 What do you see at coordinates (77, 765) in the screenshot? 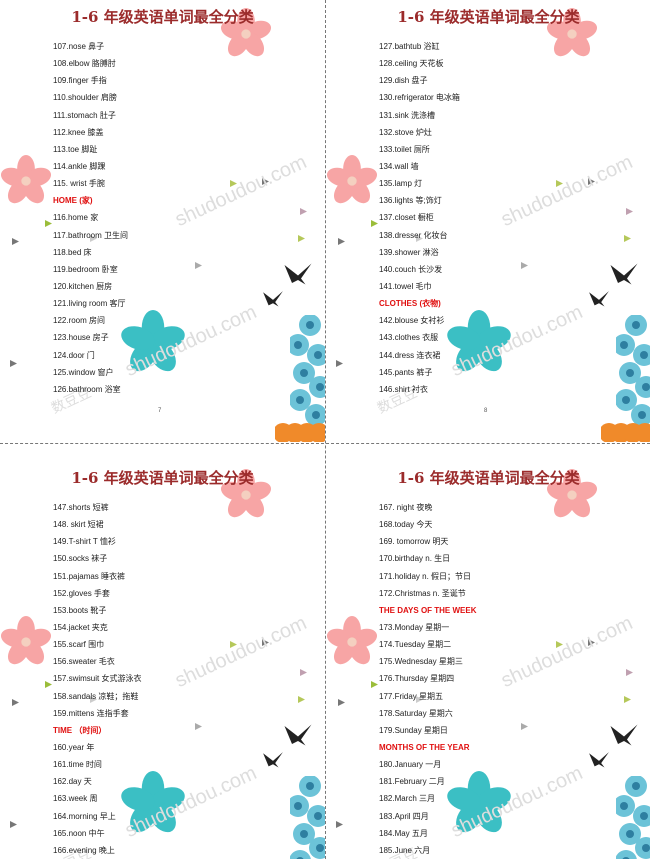
I see `vocabulary-item: 161.time 时间` at bounding box center [77, 765].